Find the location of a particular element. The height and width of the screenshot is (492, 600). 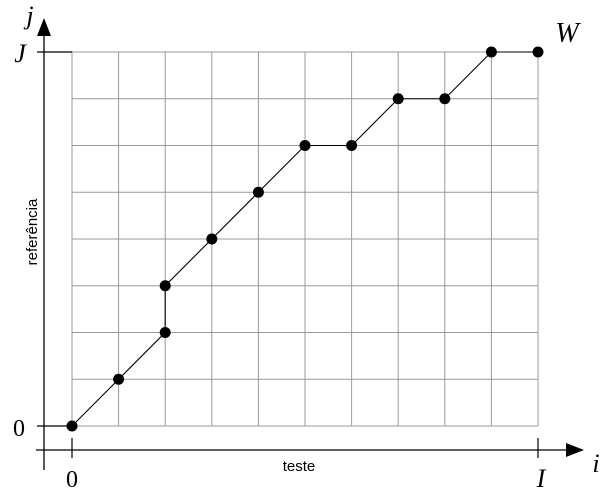

path-label: W is located at coordinates (568, 33).